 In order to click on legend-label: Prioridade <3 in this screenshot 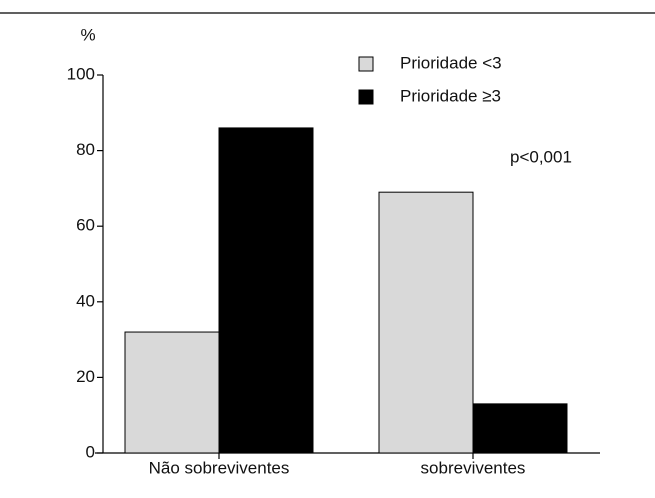, I will do `click(451, 62)`.